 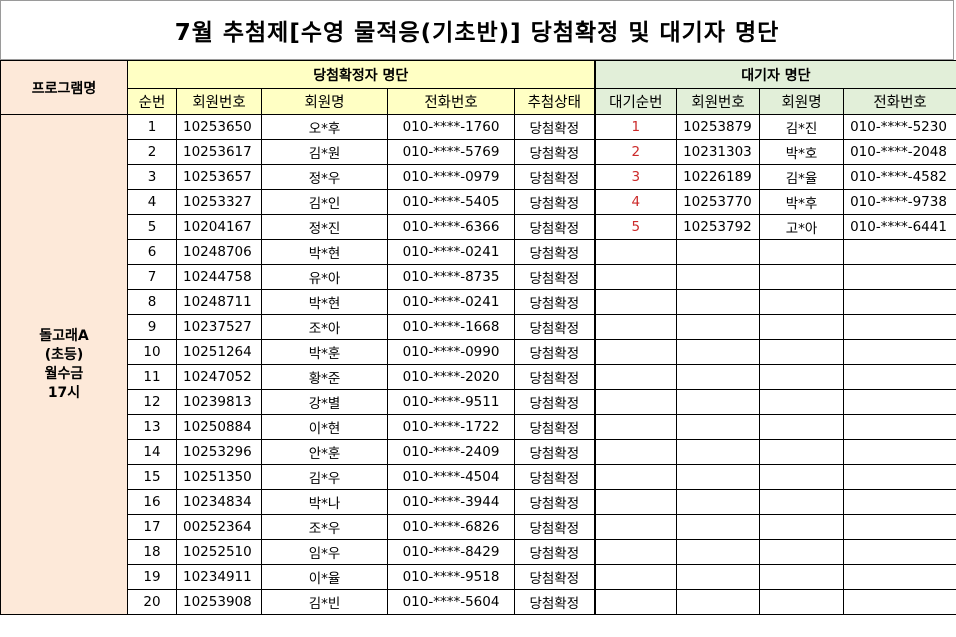 What do you see at coordinates (802, 101) in the screenshot?
I see `header-col-wait-name: 회원명` at bounding box center [802, 101].